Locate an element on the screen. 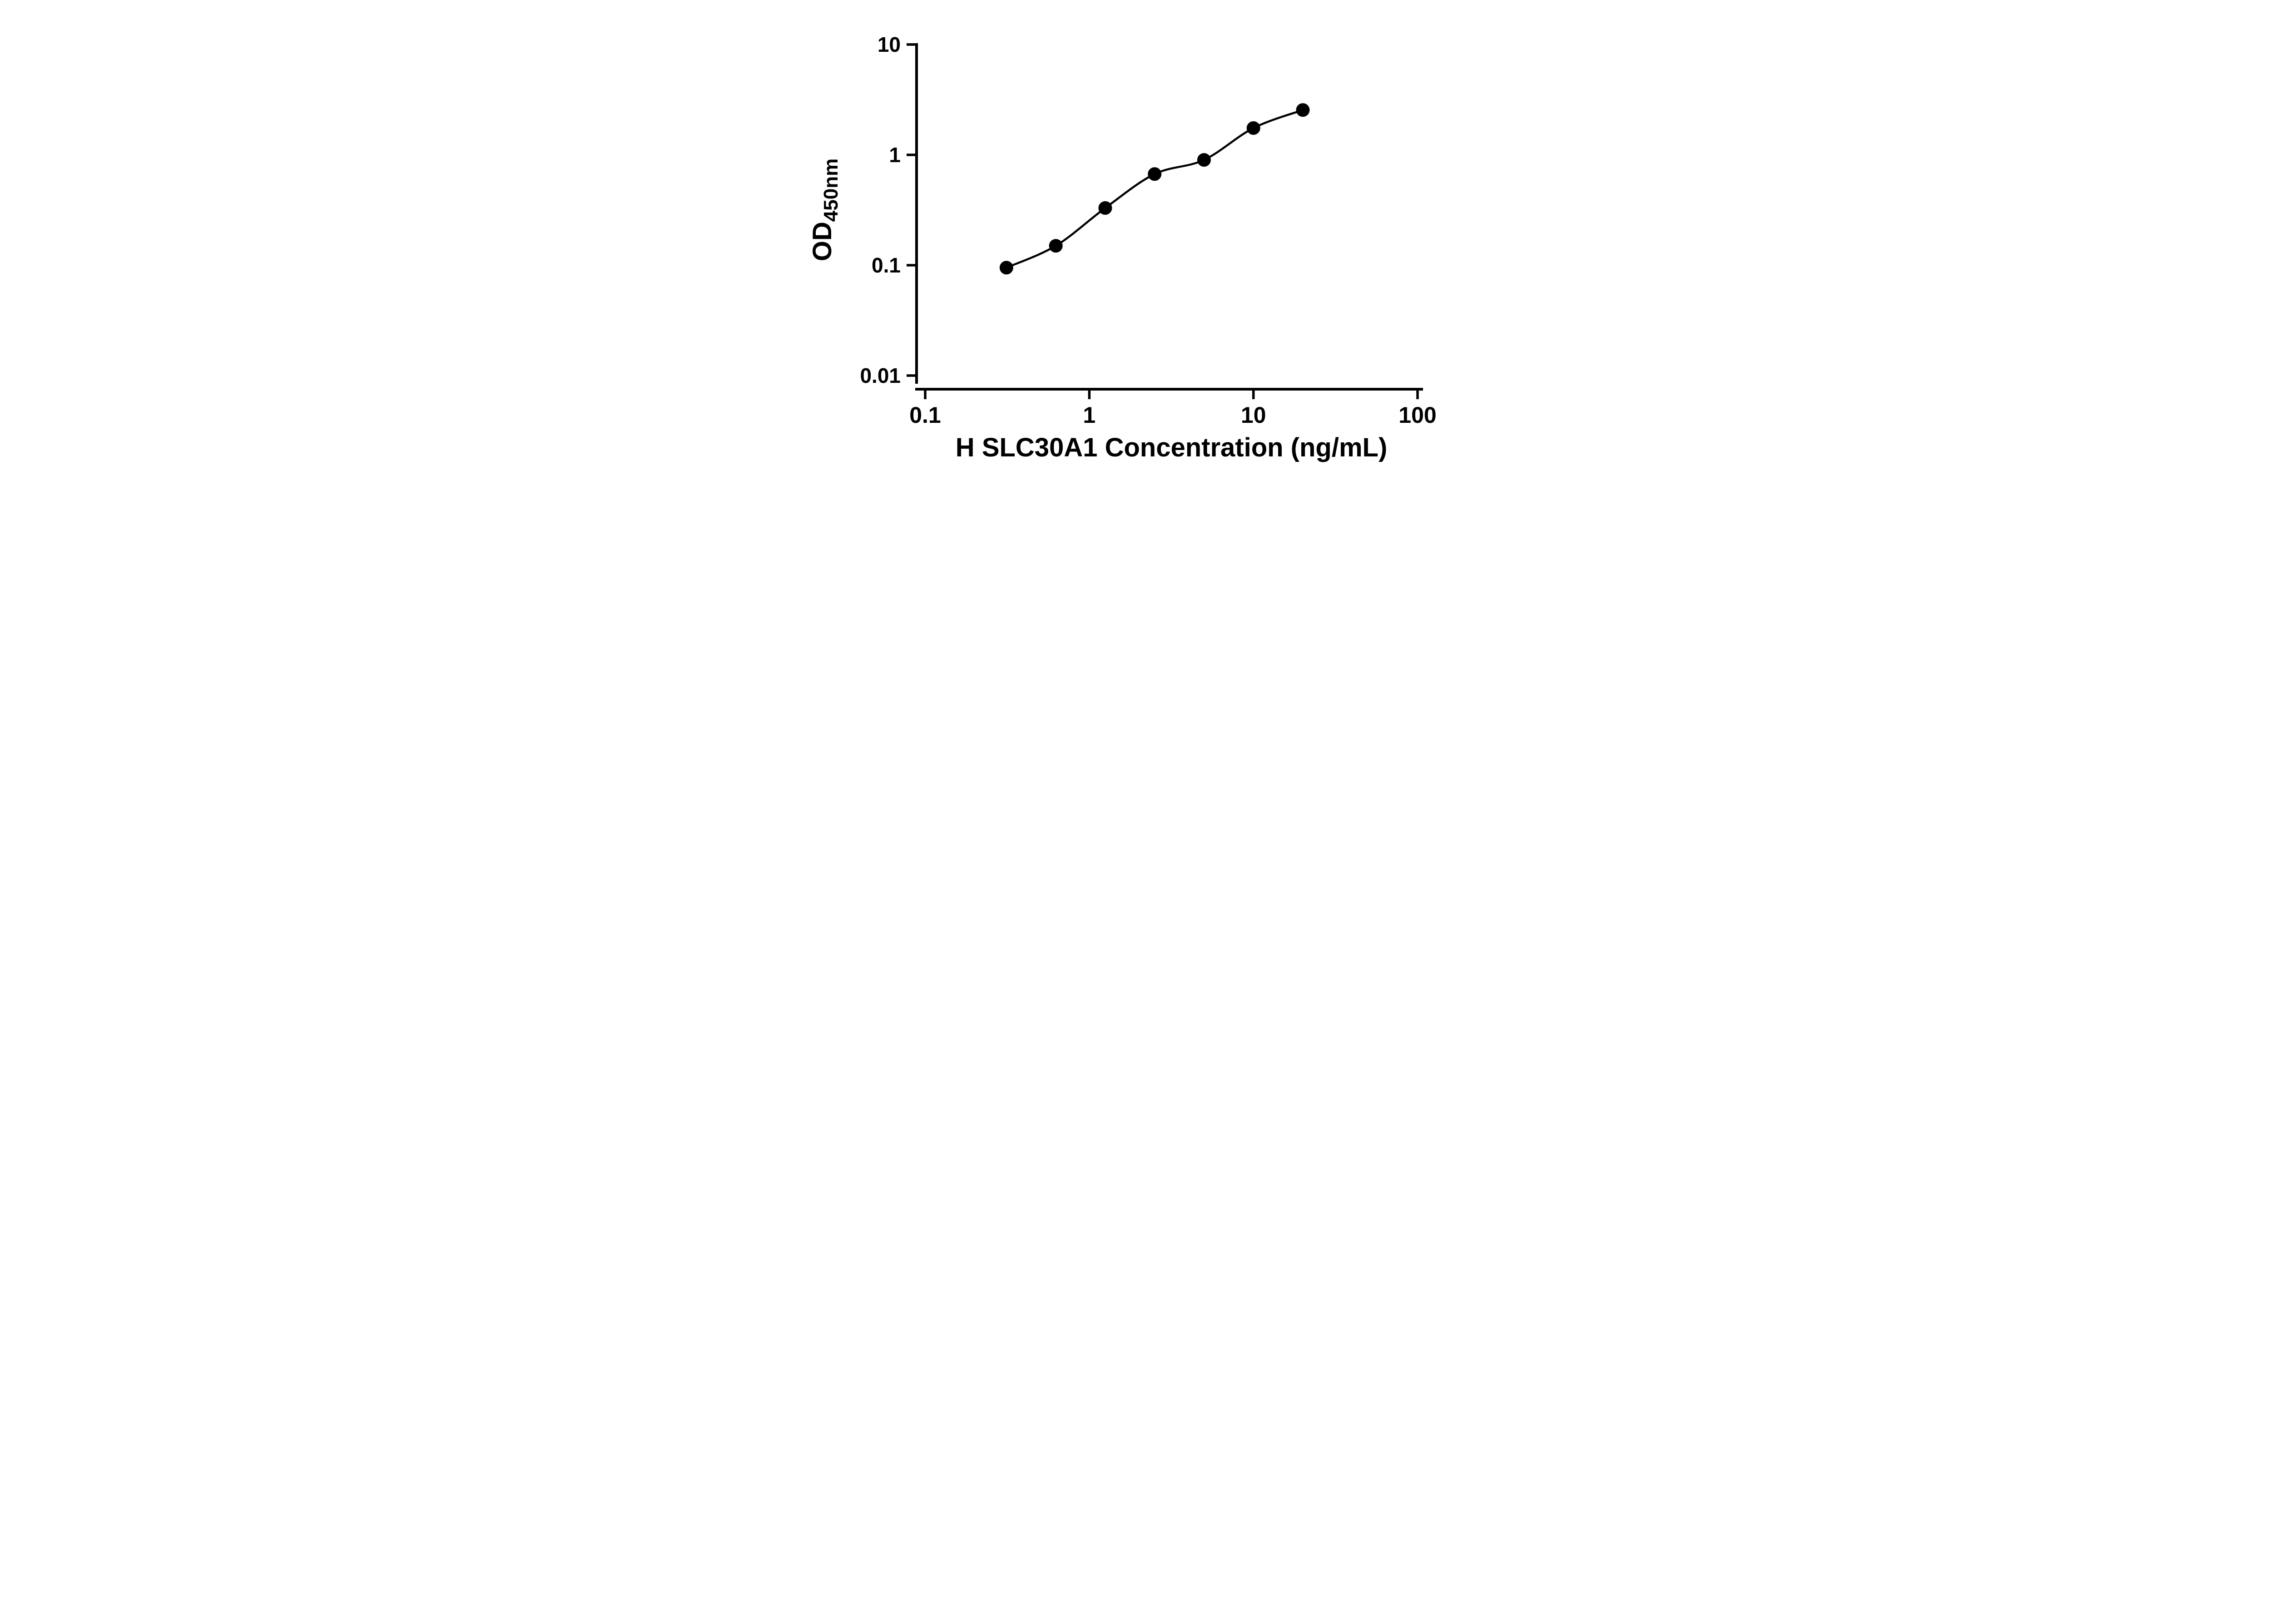 The width and height of the screenshot is (2271, 1624). x-axis: 0.1 1 10 100 is located at coordinates (1173, 408).